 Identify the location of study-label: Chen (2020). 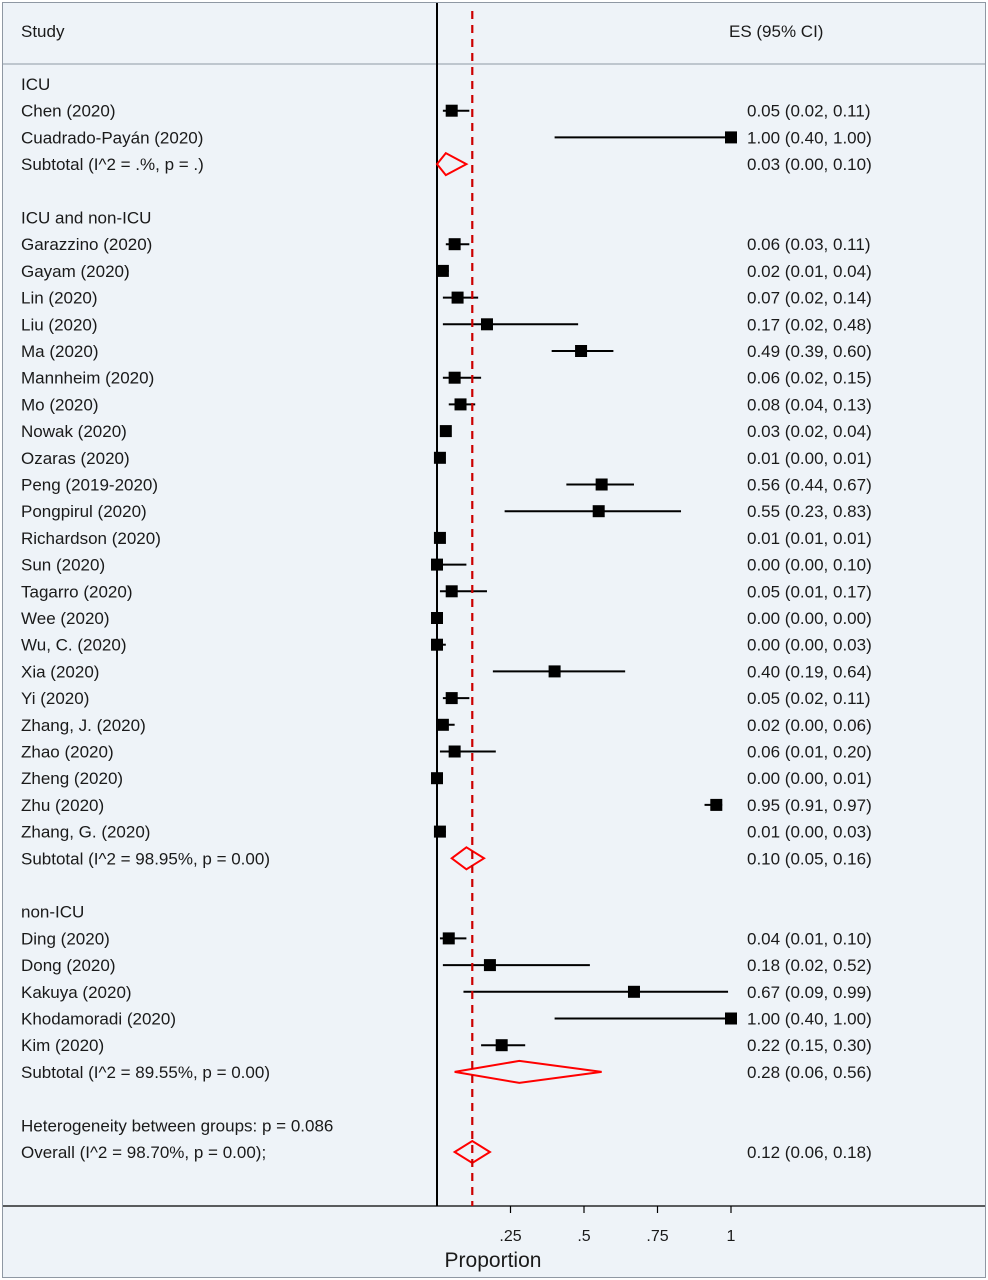
(68, 111).